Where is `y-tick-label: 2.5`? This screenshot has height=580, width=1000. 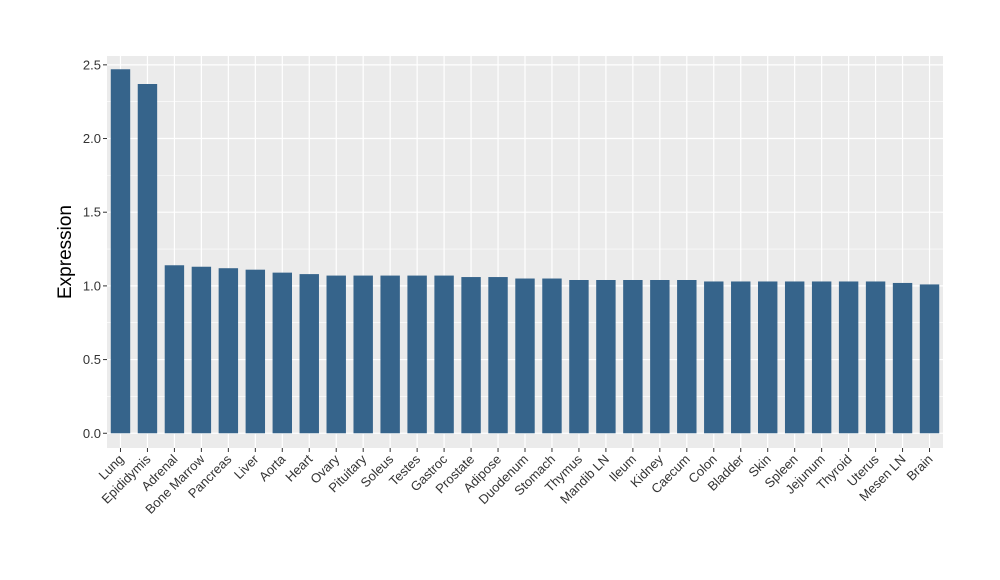 y-tick-label: 2.5 is located at coordinates (92, 64).